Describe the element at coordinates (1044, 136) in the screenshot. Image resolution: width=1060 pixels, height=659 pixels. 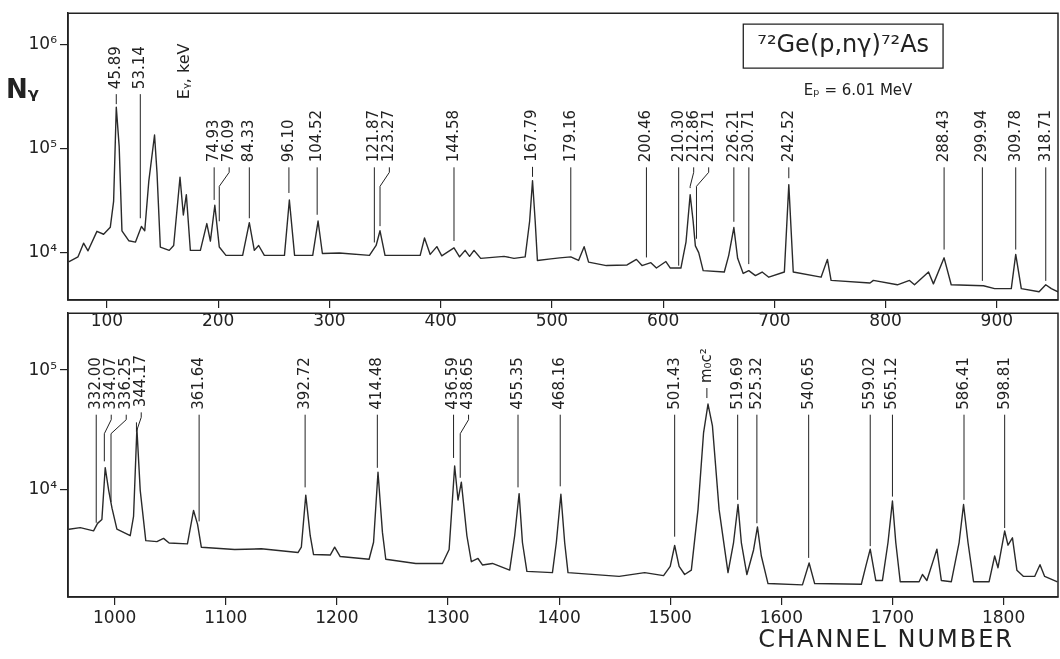
I see `annotation: 318.71` at that location.